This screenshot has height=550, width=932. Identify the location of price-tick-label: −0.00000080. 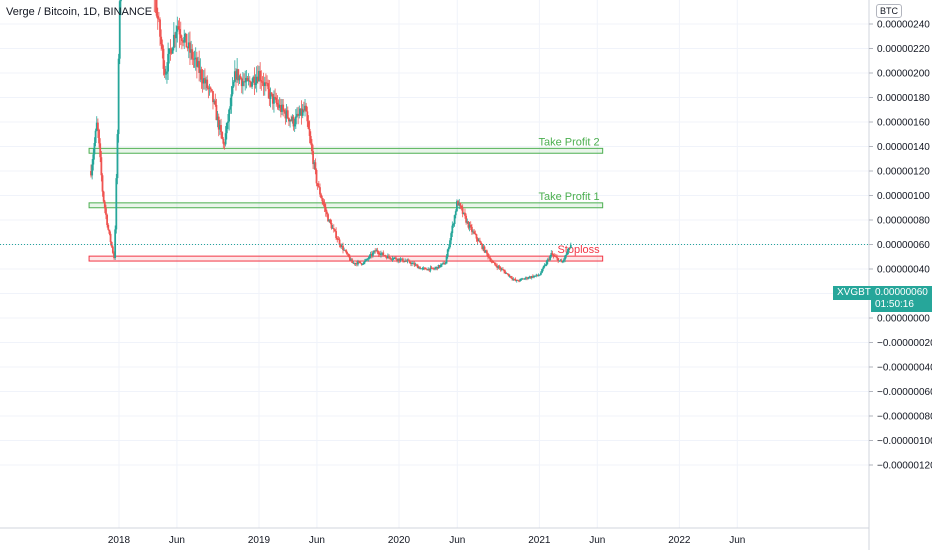
(904, 417).